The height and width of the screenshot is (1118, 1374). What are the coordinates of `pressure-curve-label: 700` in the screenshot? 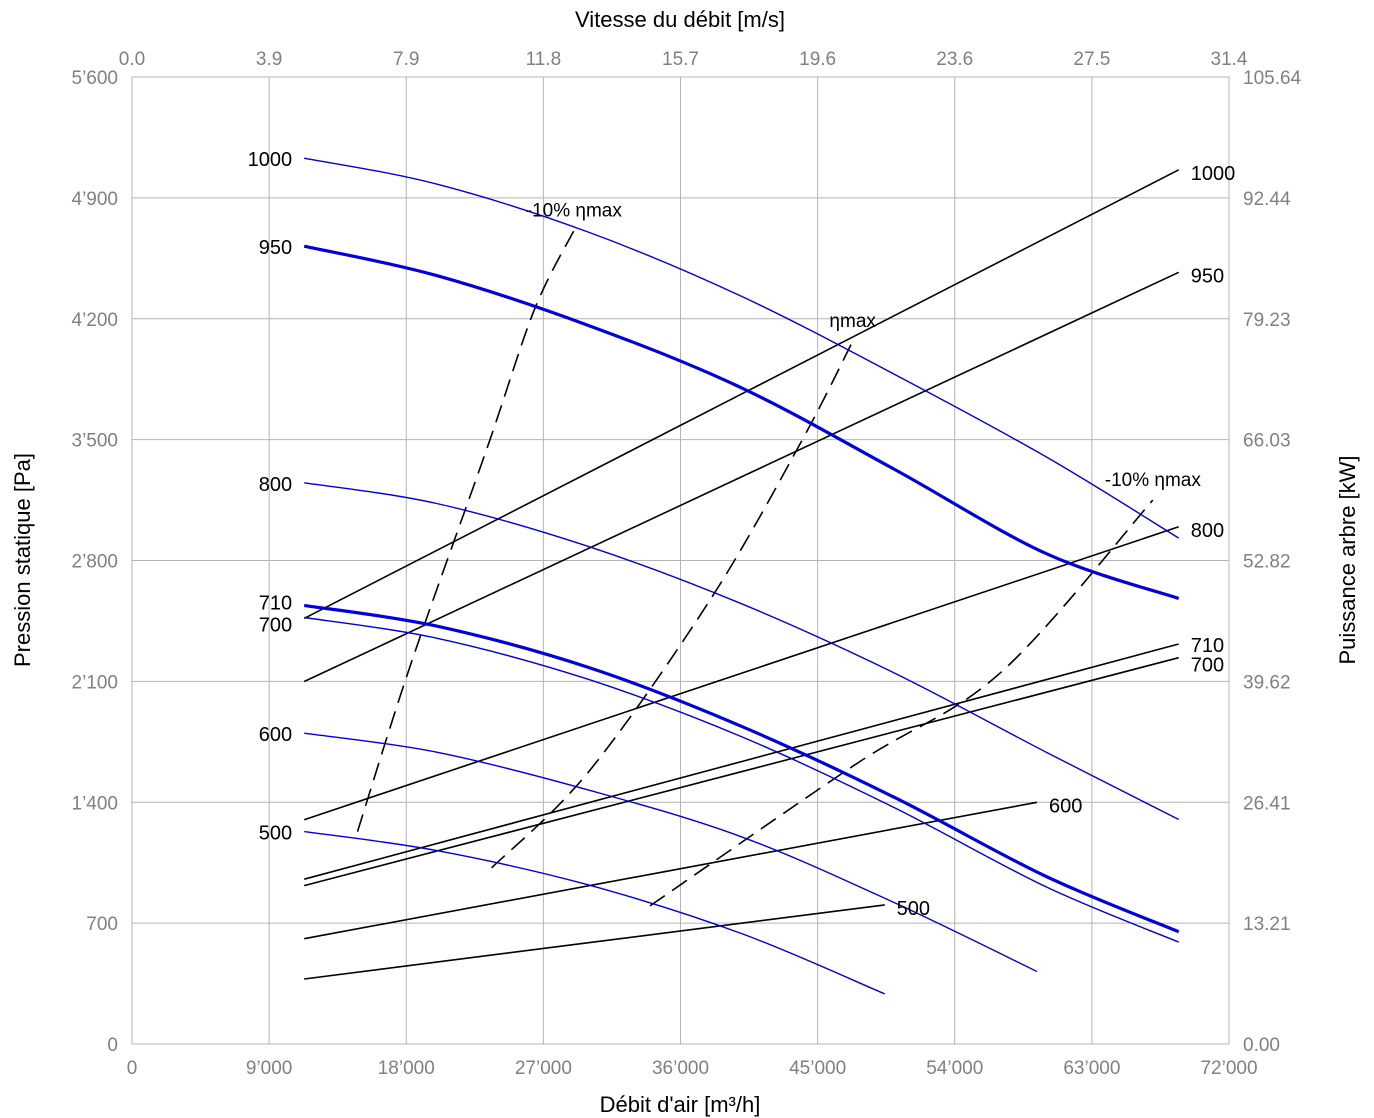 It's located at (275, 625).